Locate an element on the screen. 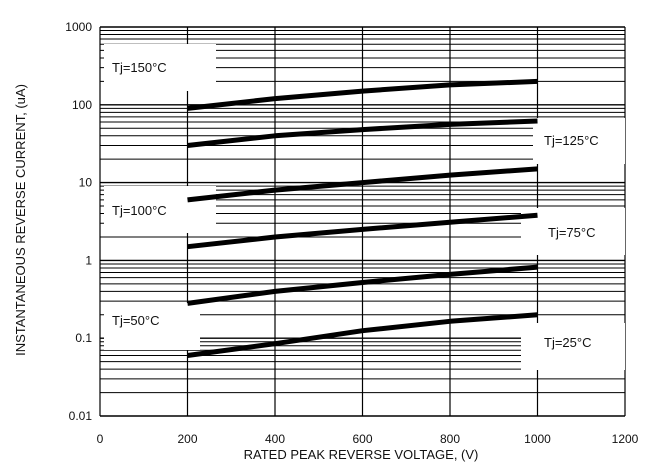 Image resolution: width=654 pixels, height=465 pixels. x-tick-label: 800 is located at coordinates (450, 439).